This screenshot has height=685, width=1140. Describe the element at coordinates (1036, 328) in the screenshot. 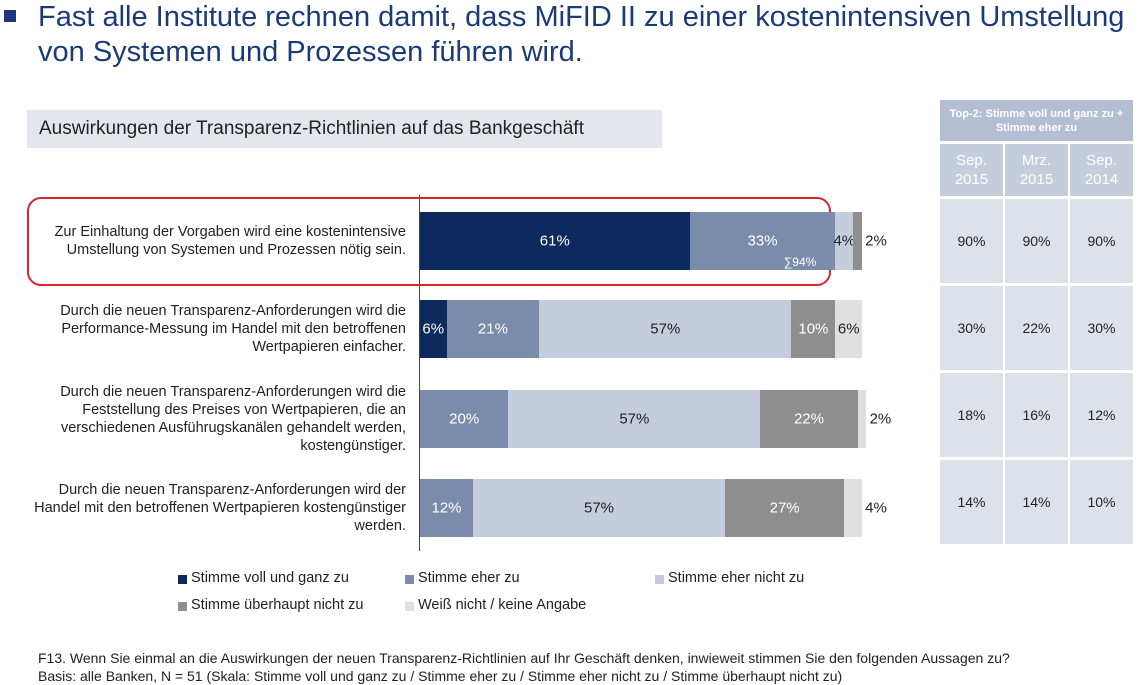

I see `table-cell: 22%` at that location.